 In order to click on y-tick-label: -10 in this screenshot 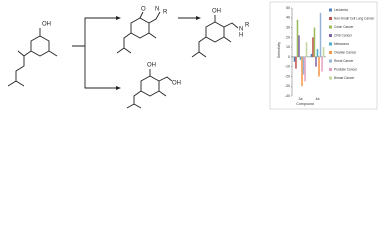, I will do `click(287, 67)`.